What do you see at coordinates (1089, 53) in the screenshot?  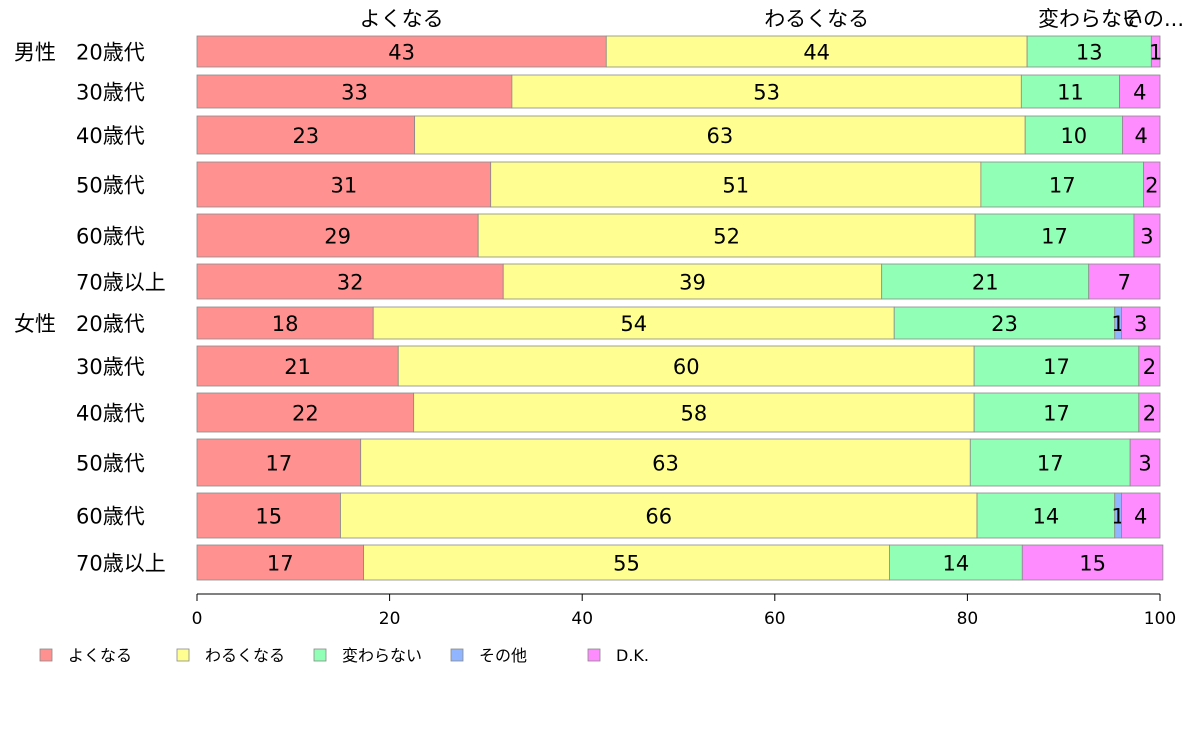 I see `data-label: 13` at bounding box center [1089, 53].